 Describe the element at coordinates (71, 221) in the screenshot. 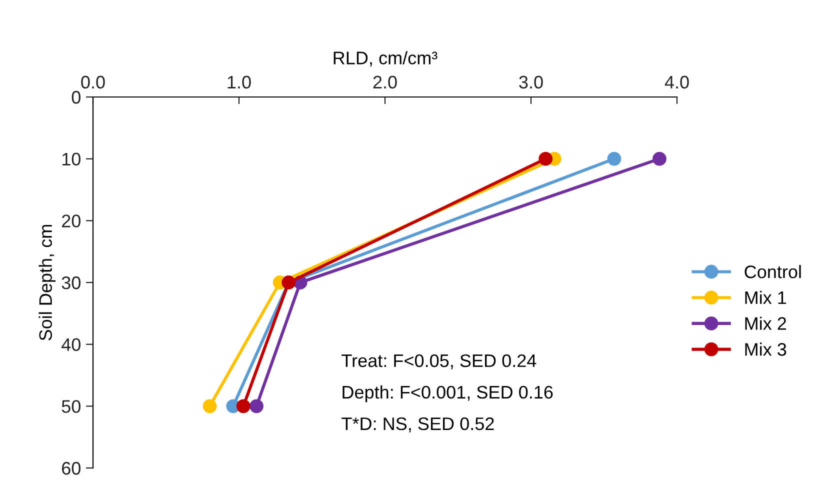

I see `y-tick-label: 20` at that location.